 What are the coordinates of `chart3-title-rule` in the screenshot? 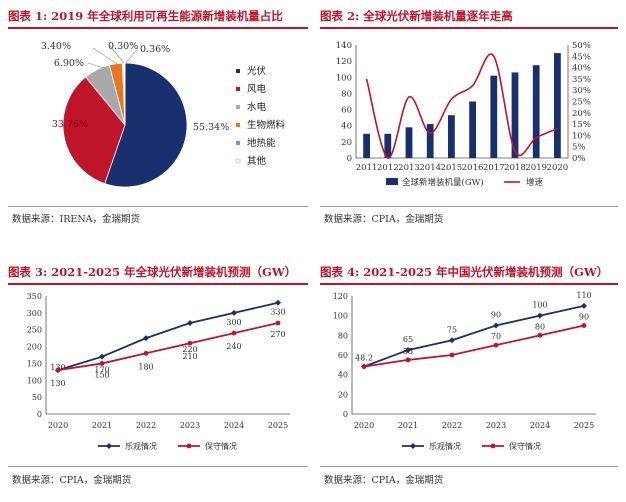 It's located at (158, 284).